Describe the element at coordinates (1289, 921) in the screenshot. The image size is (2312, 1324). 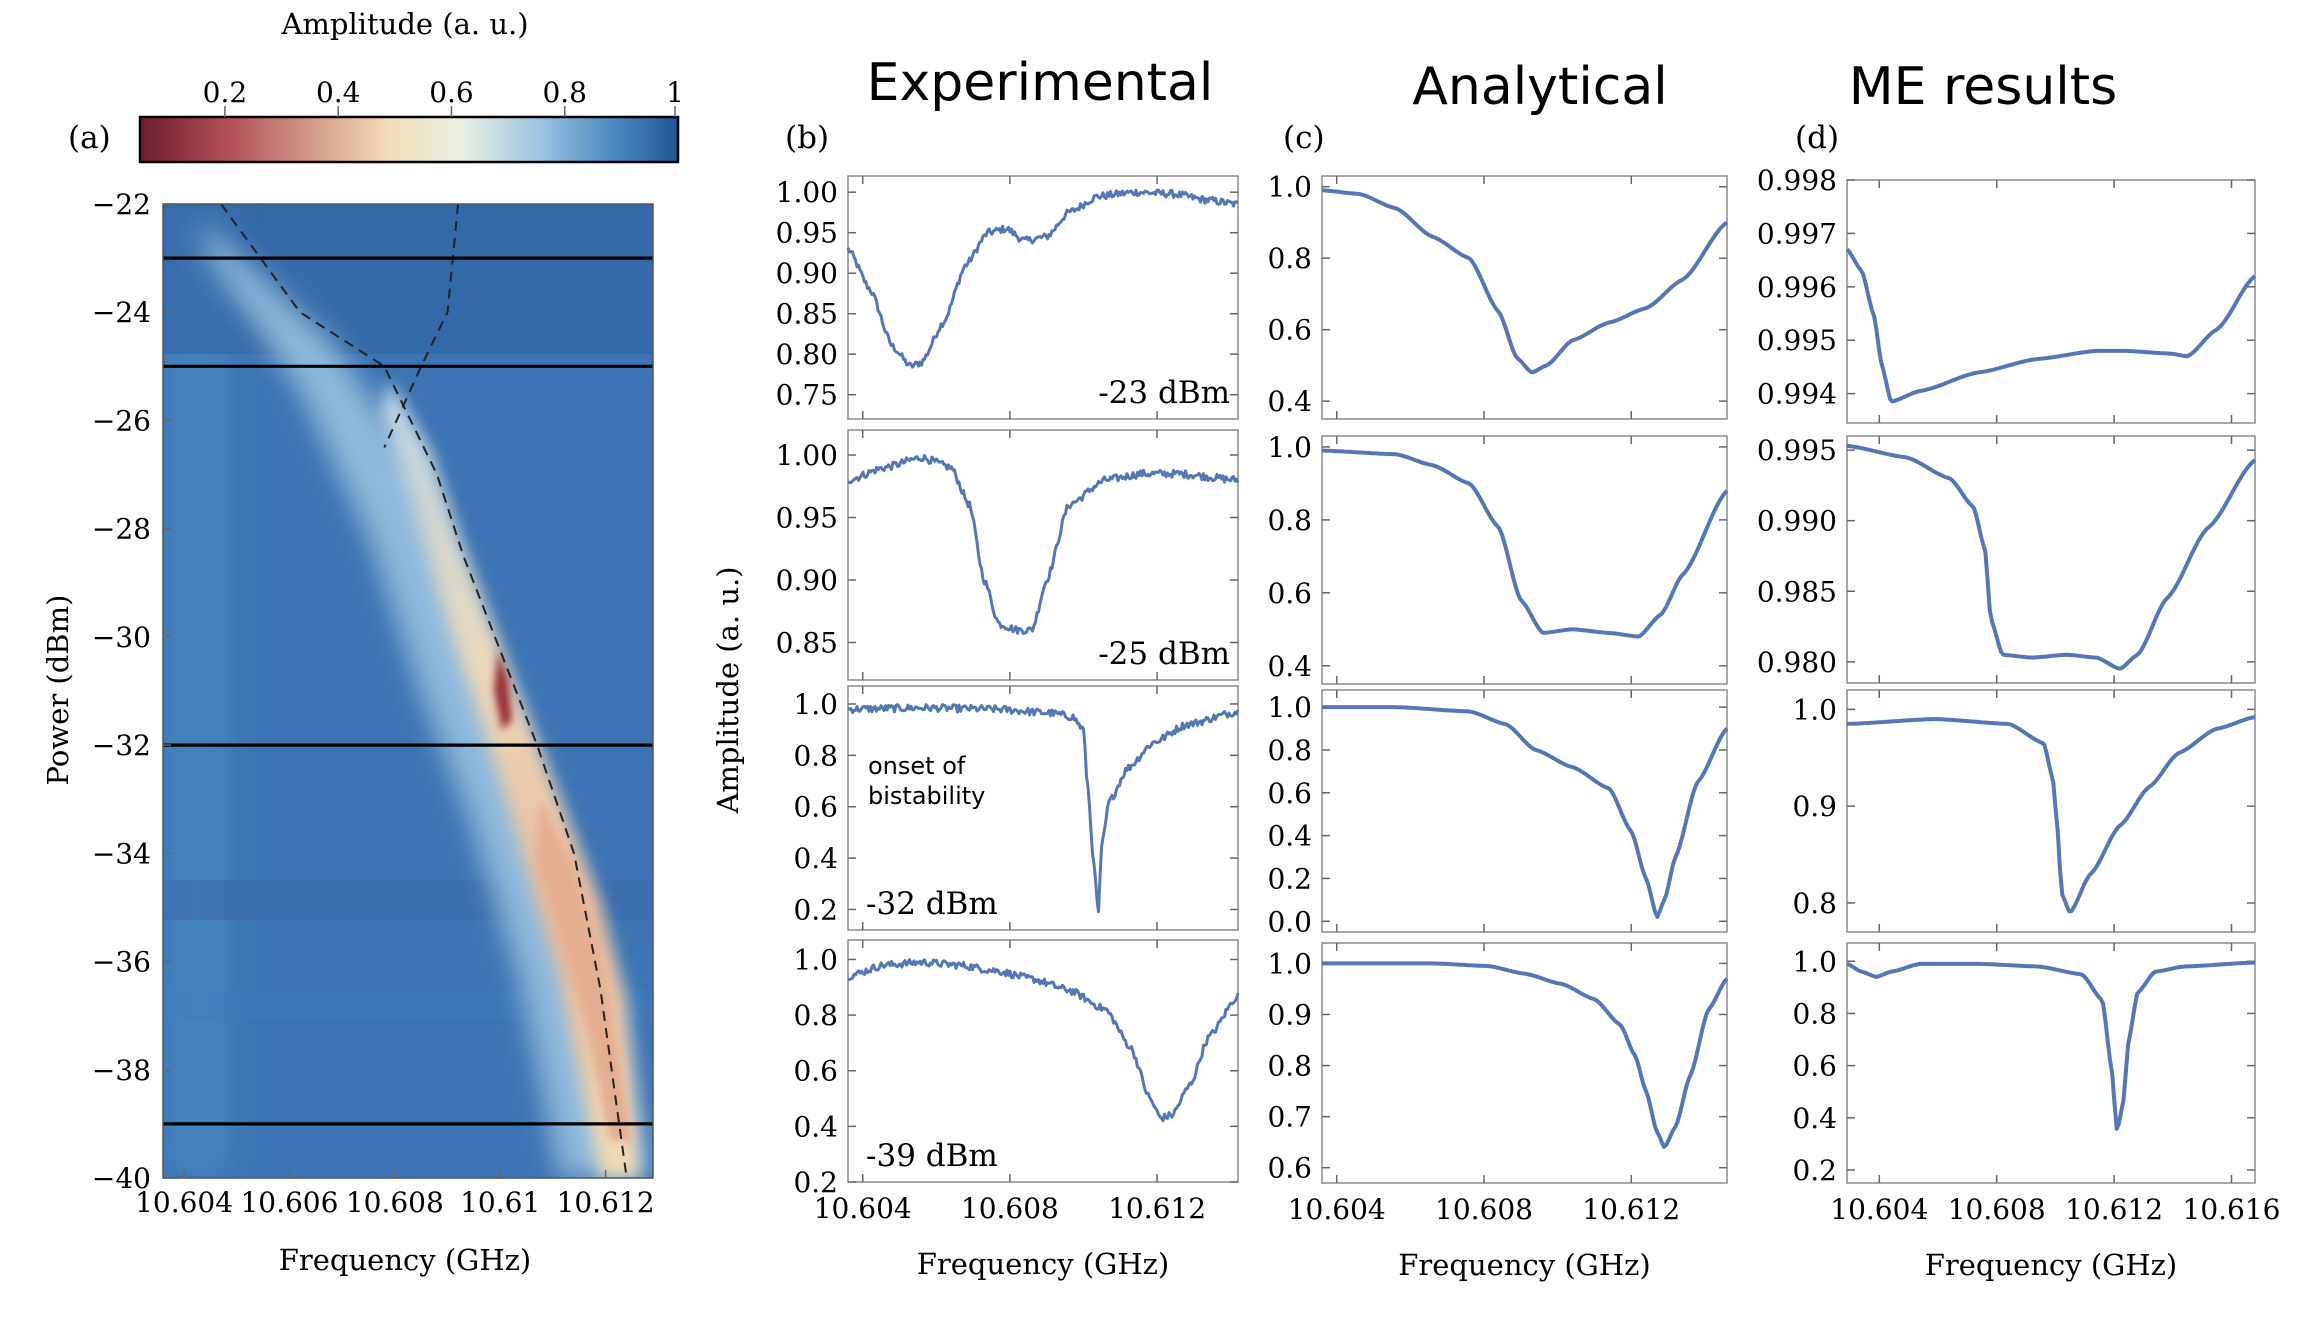
I see `y-tick-label: 0.0` at that location.